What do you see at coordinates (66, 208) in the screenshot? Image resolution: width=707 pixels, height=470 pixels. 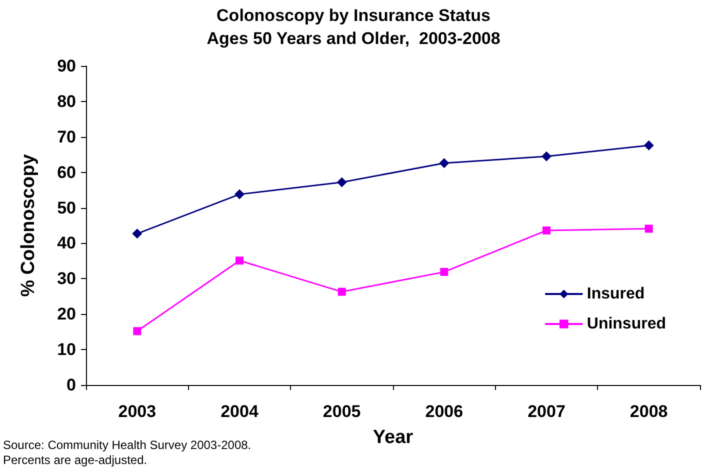 I see `y-tick-label: 50` at bounding box center [66, 208].